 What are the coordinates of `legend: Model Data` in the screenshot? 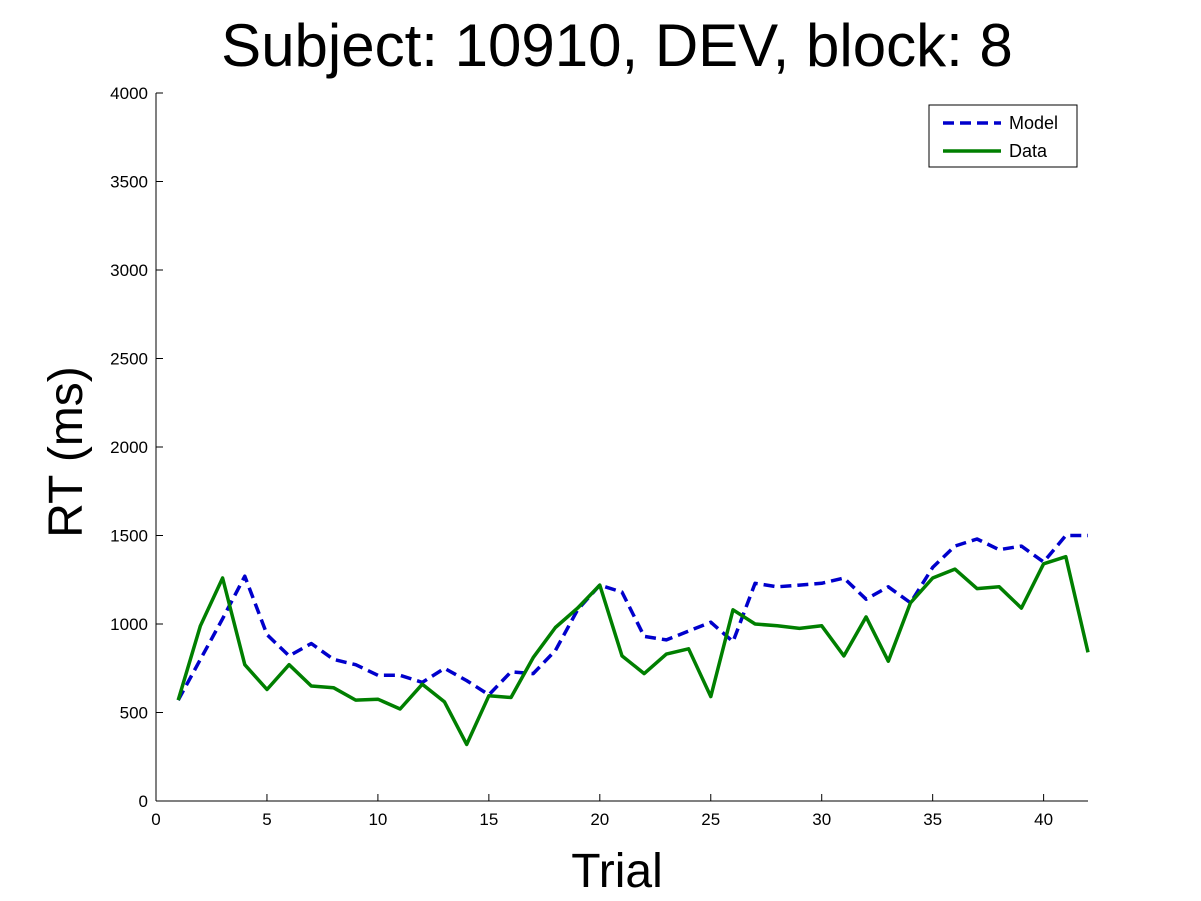 It's located at (1003, 136).